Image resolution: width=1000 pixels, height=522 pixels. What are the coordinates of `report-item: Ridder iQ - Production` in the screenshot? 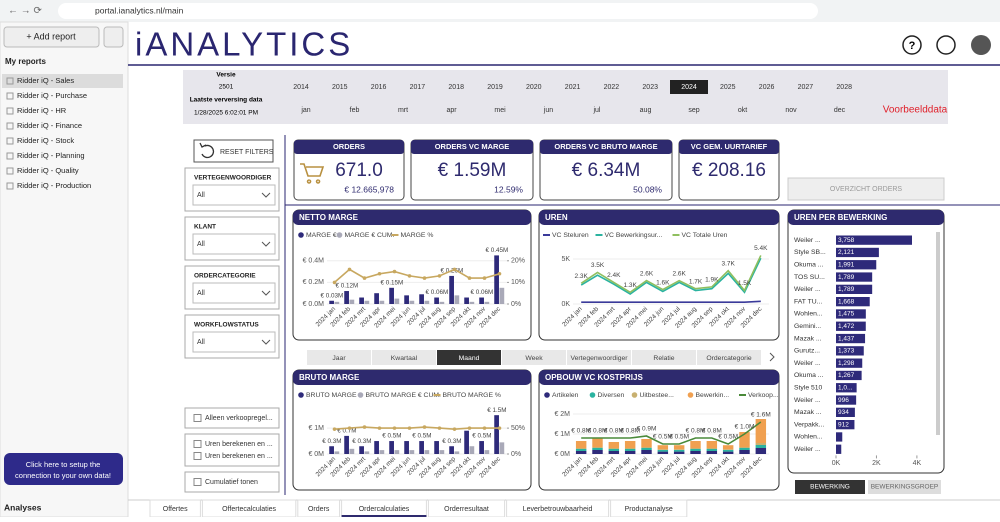 It's located at (54, 185).